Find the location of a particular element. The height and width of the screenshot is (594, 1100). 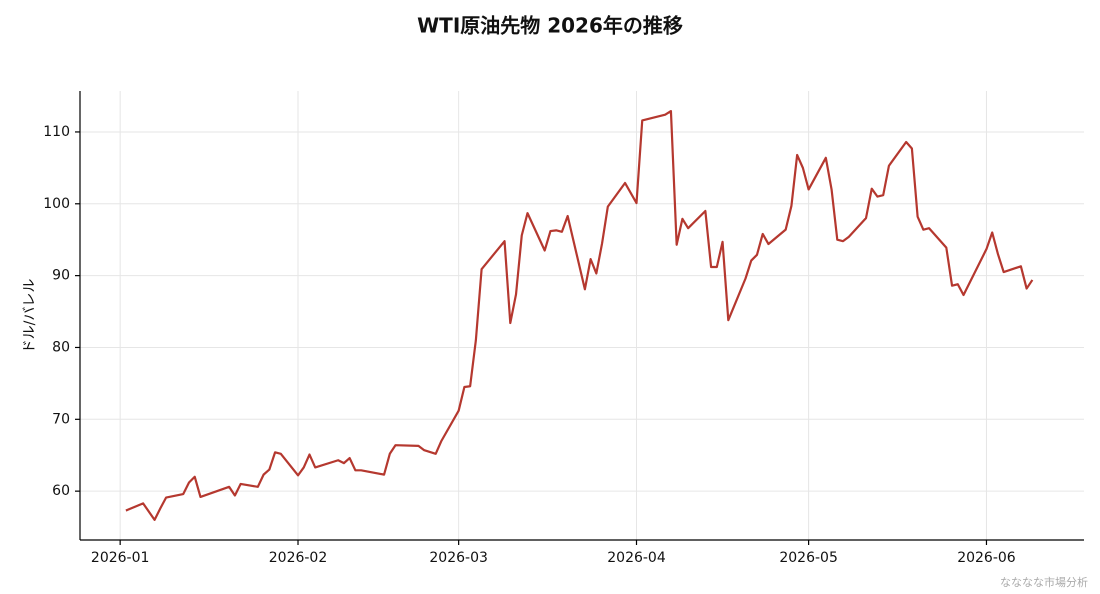

y-tick-label: 70 is located at coordinates (61, 419).